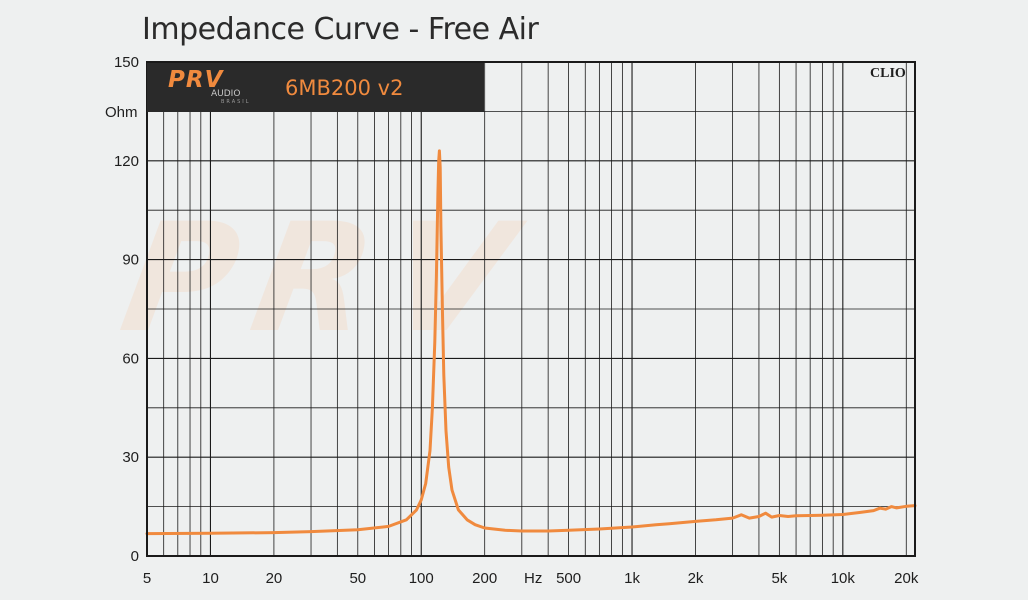 This screenshot has height=600, width=1028. What do you see at coordinates (196, 80) in the screenshot?
I see `brand-logo: PRV` at bounding box center [196, 80].